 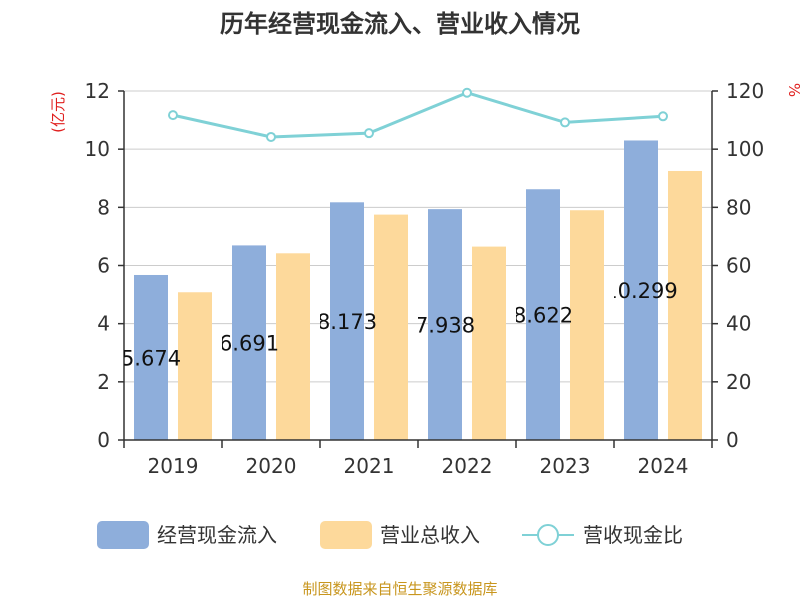 What do you see at coordinates (103, 440) in the screenshot?
I see `y-left-tick-label: 0` at bounding box center [103, 440].